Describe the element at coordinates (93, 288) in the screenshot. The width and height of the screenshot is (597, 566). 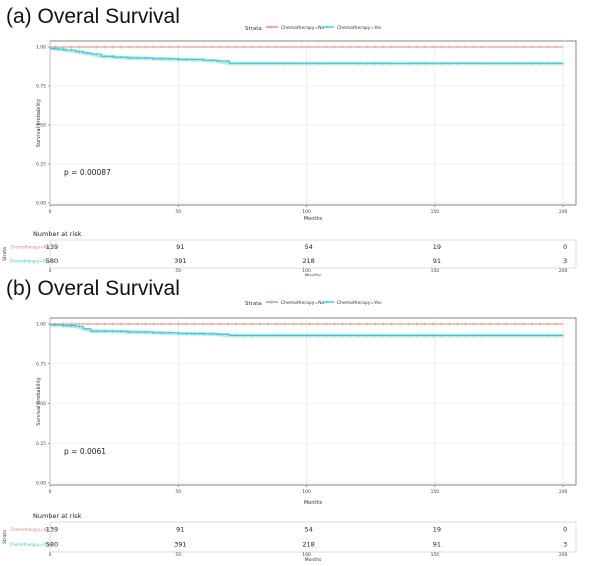
I see `panel-b-title: (b) Overal Survival` at that location.